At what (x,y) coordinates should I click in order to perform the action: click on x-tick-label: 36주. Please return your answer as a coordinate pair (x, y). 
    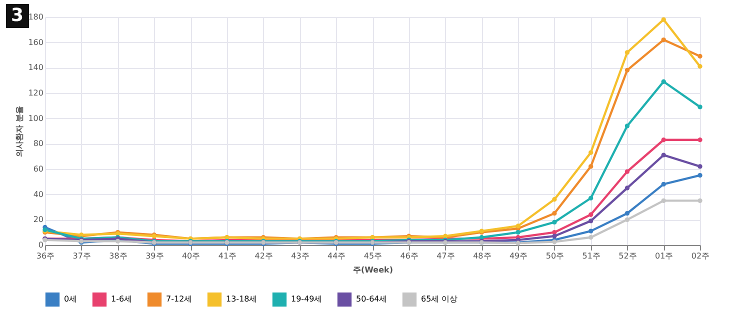
    Looking at the image, I should click on (45, 256).